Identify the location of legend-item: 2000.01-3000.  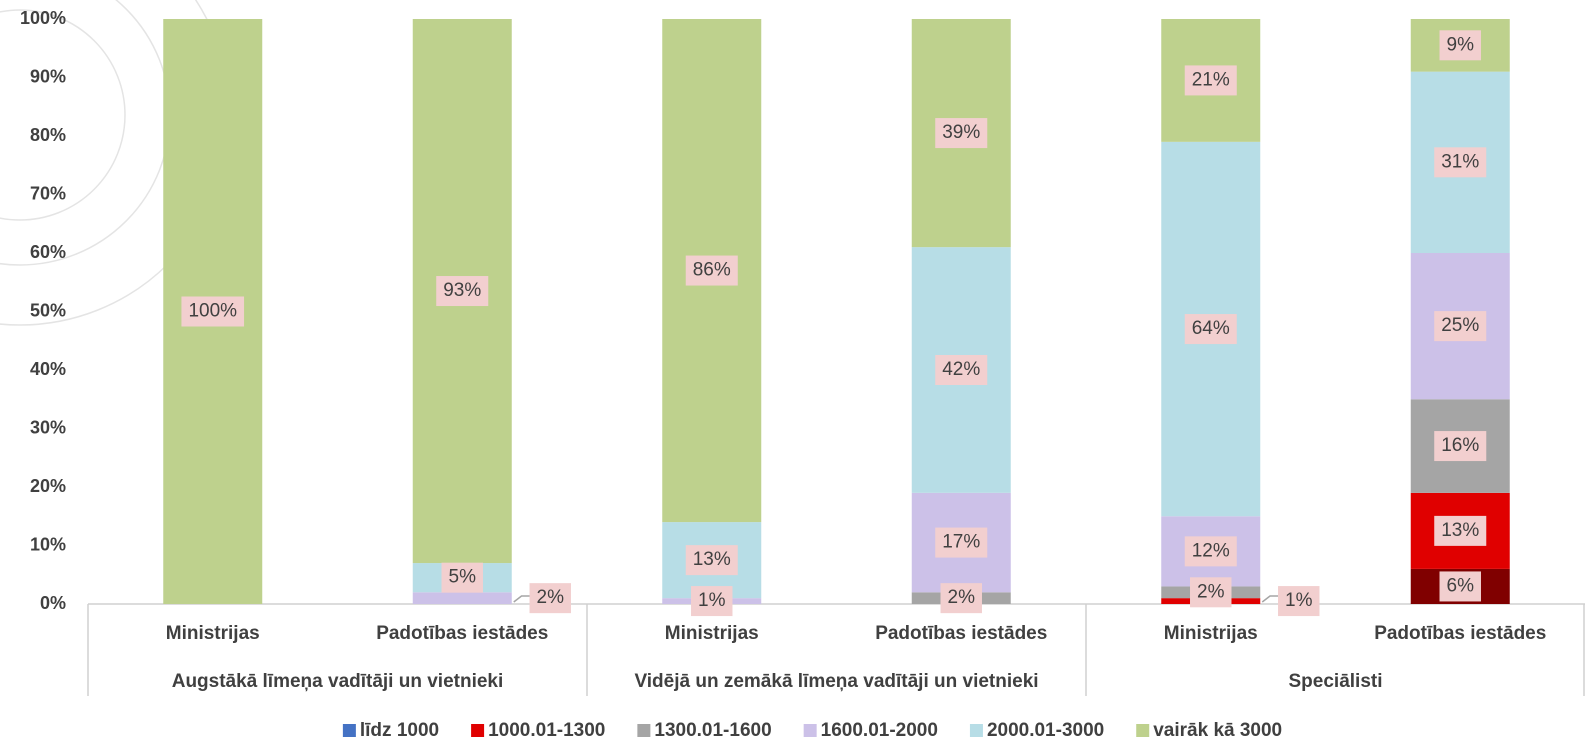
(1036, 730).